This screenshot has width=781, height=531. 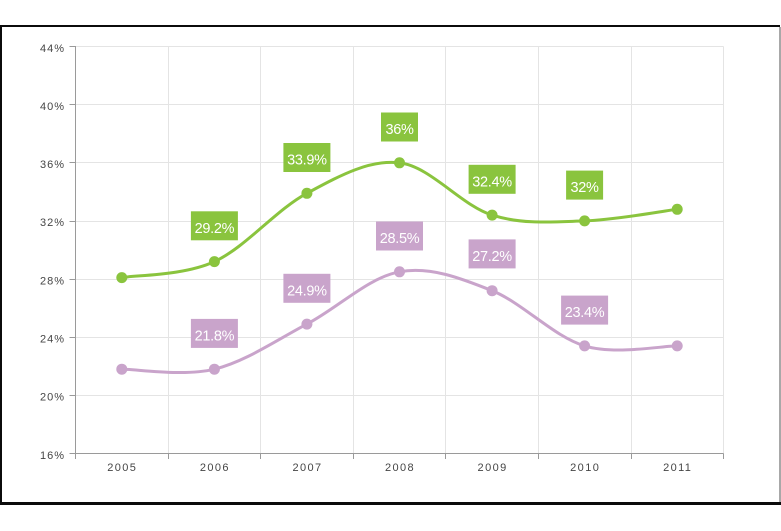 I want to click on svg-text: 20%, so click(x=52, y=398).